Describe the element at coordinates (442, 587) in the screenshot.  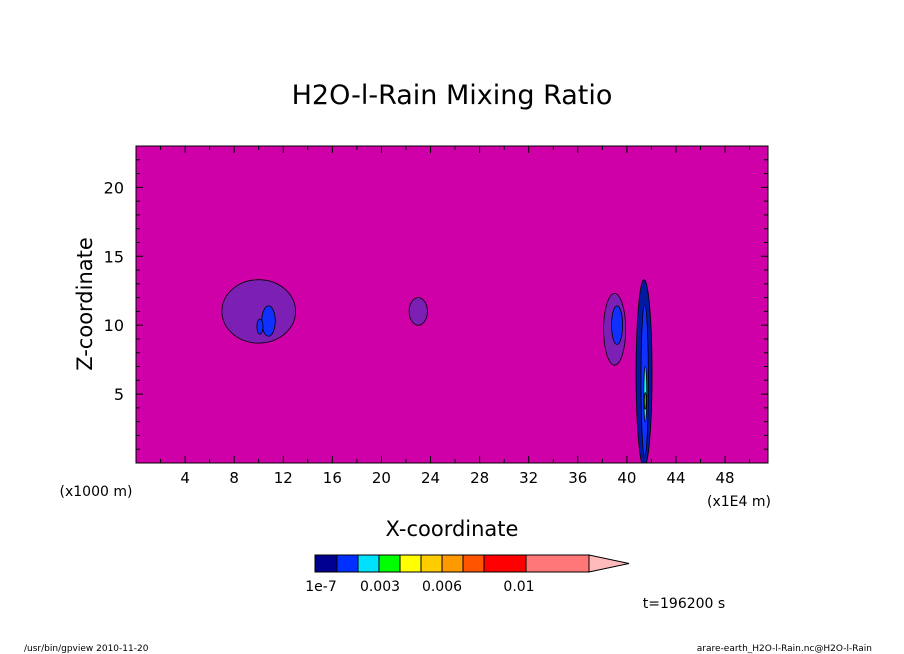
I see `colorbar-label: 0.006` at that location.